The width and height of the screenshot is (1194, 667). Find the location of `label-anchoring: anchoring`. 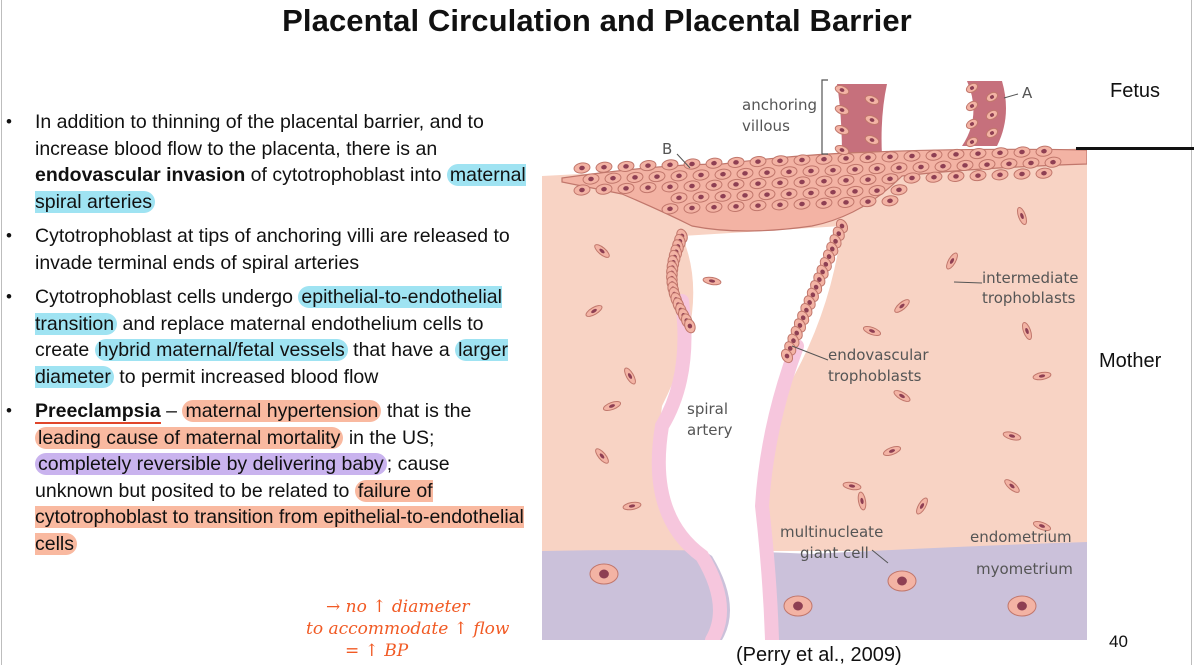

label-anchoring: anchoring is located at coordinates (779, 105).